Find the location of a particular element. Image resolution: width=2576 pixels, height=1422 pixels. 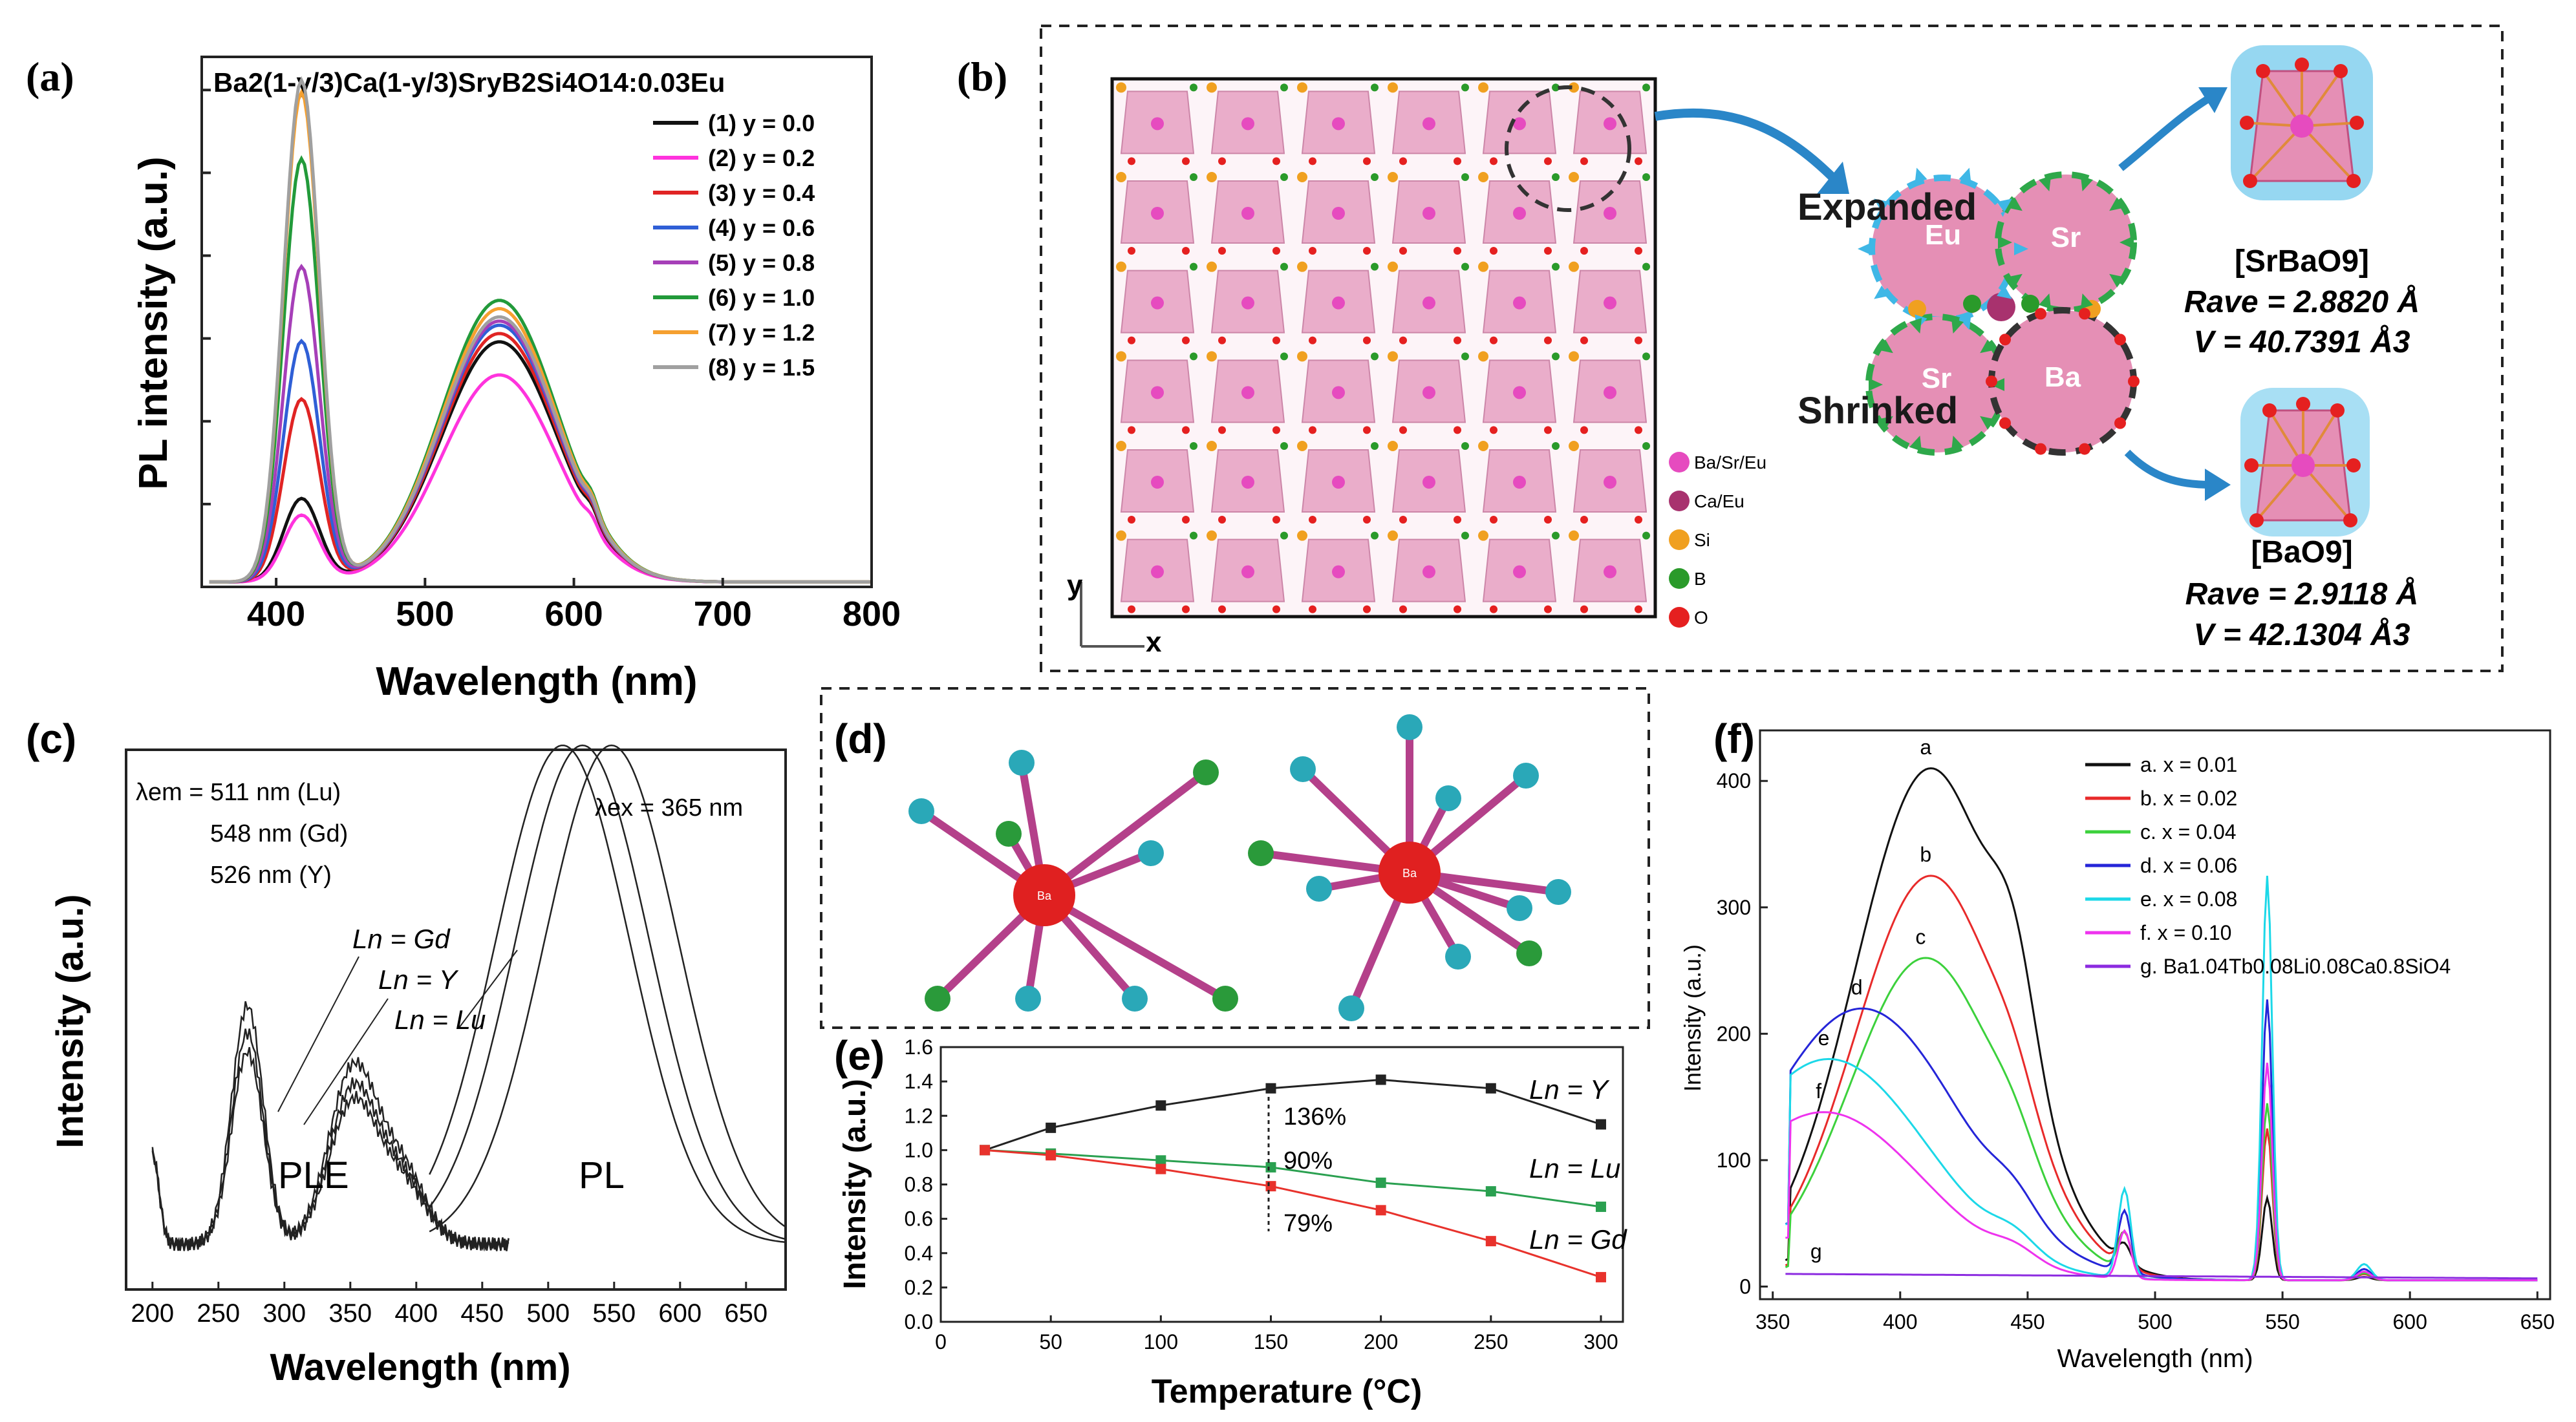

x-tick-label: 100 is located at coordinates (1161, 1341).